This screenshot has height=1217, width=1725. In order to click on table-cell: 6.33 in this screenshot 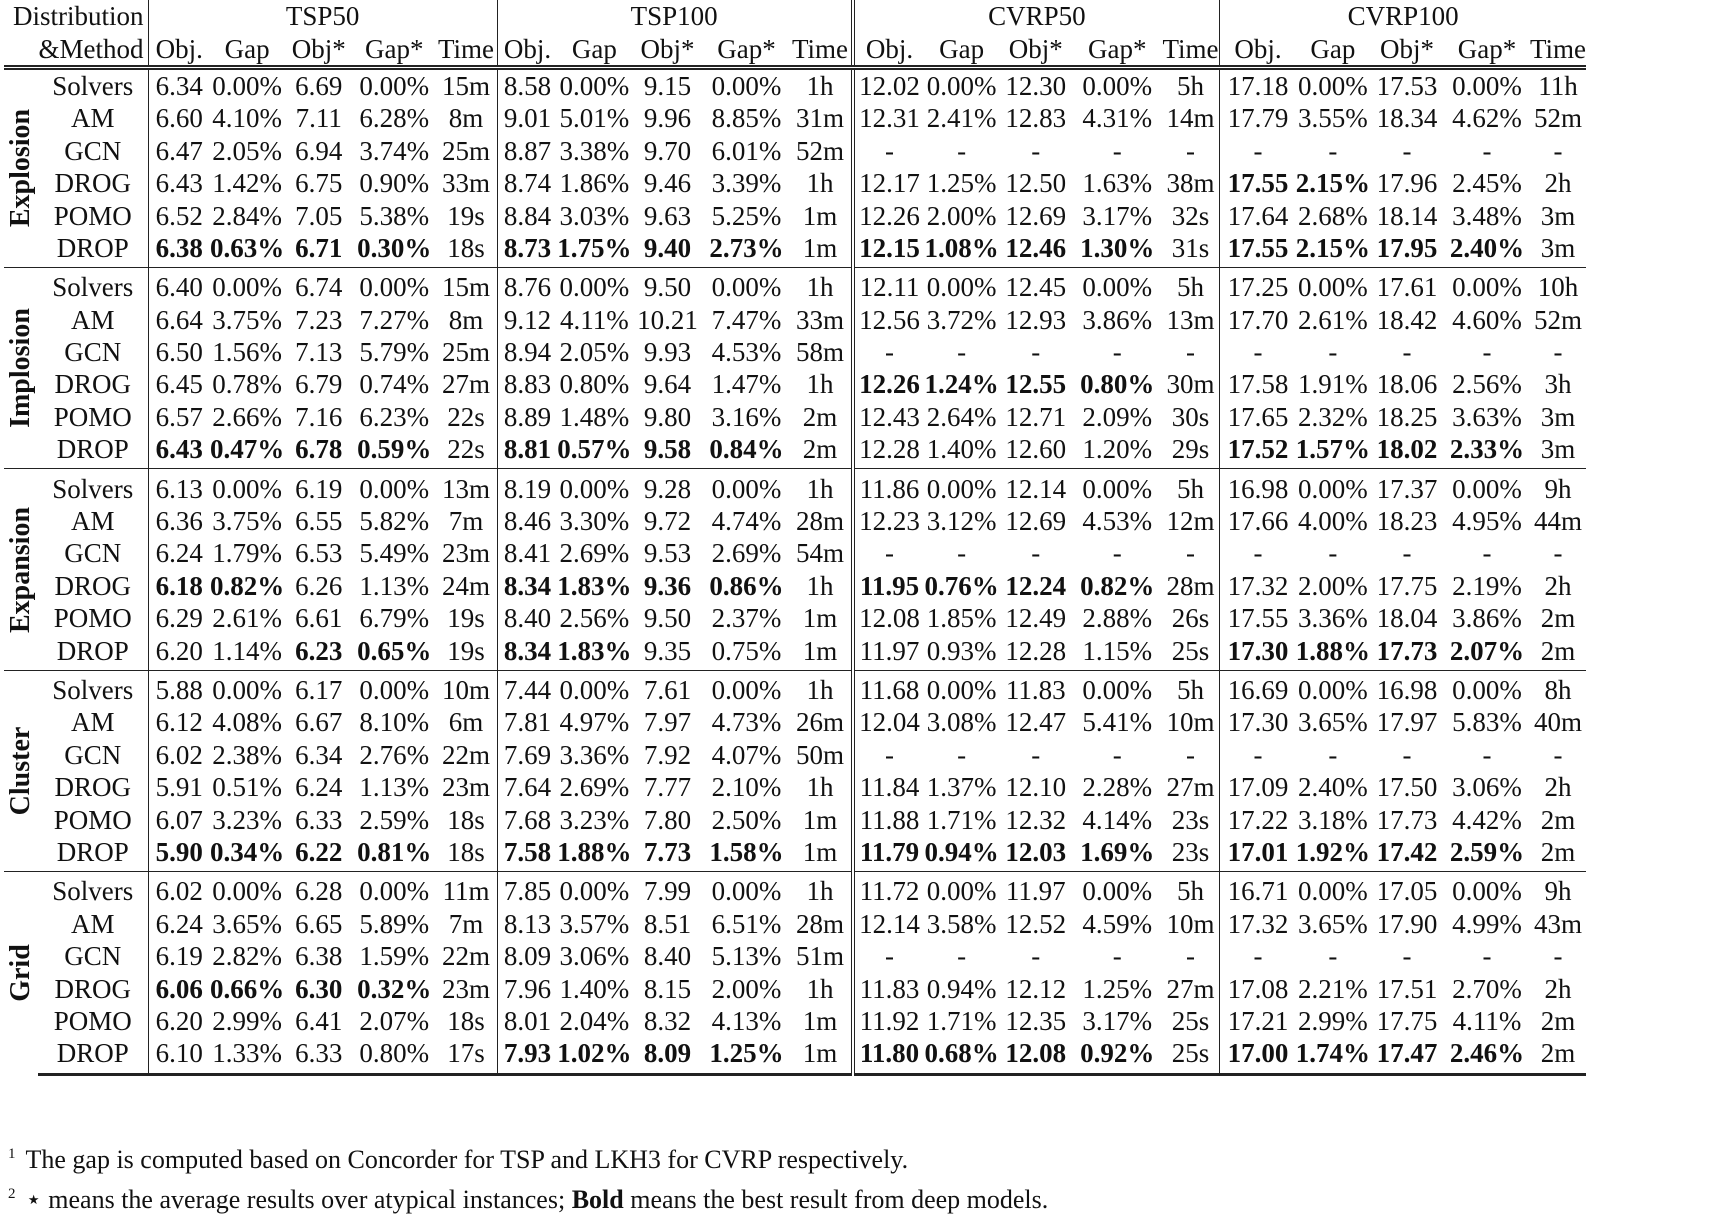, I will do `click(319, 1056)`.